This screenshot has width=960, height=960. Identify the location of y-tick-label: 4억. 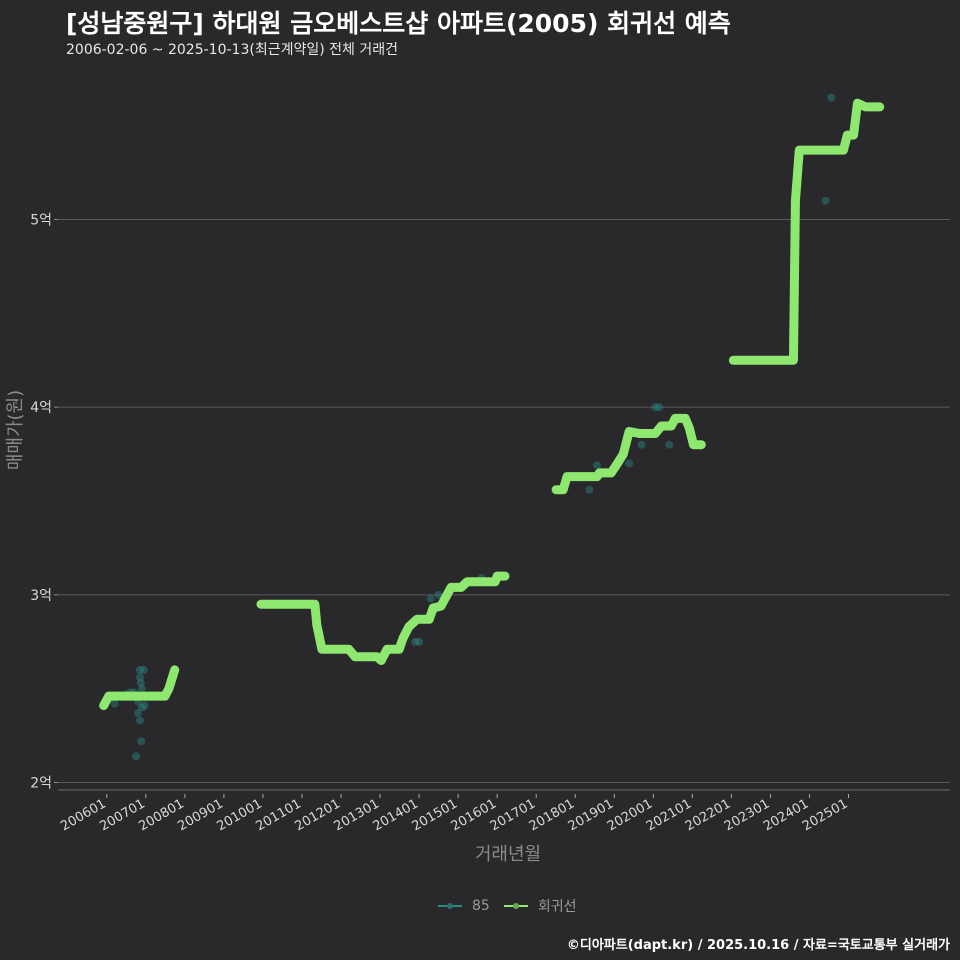
(41, 408).